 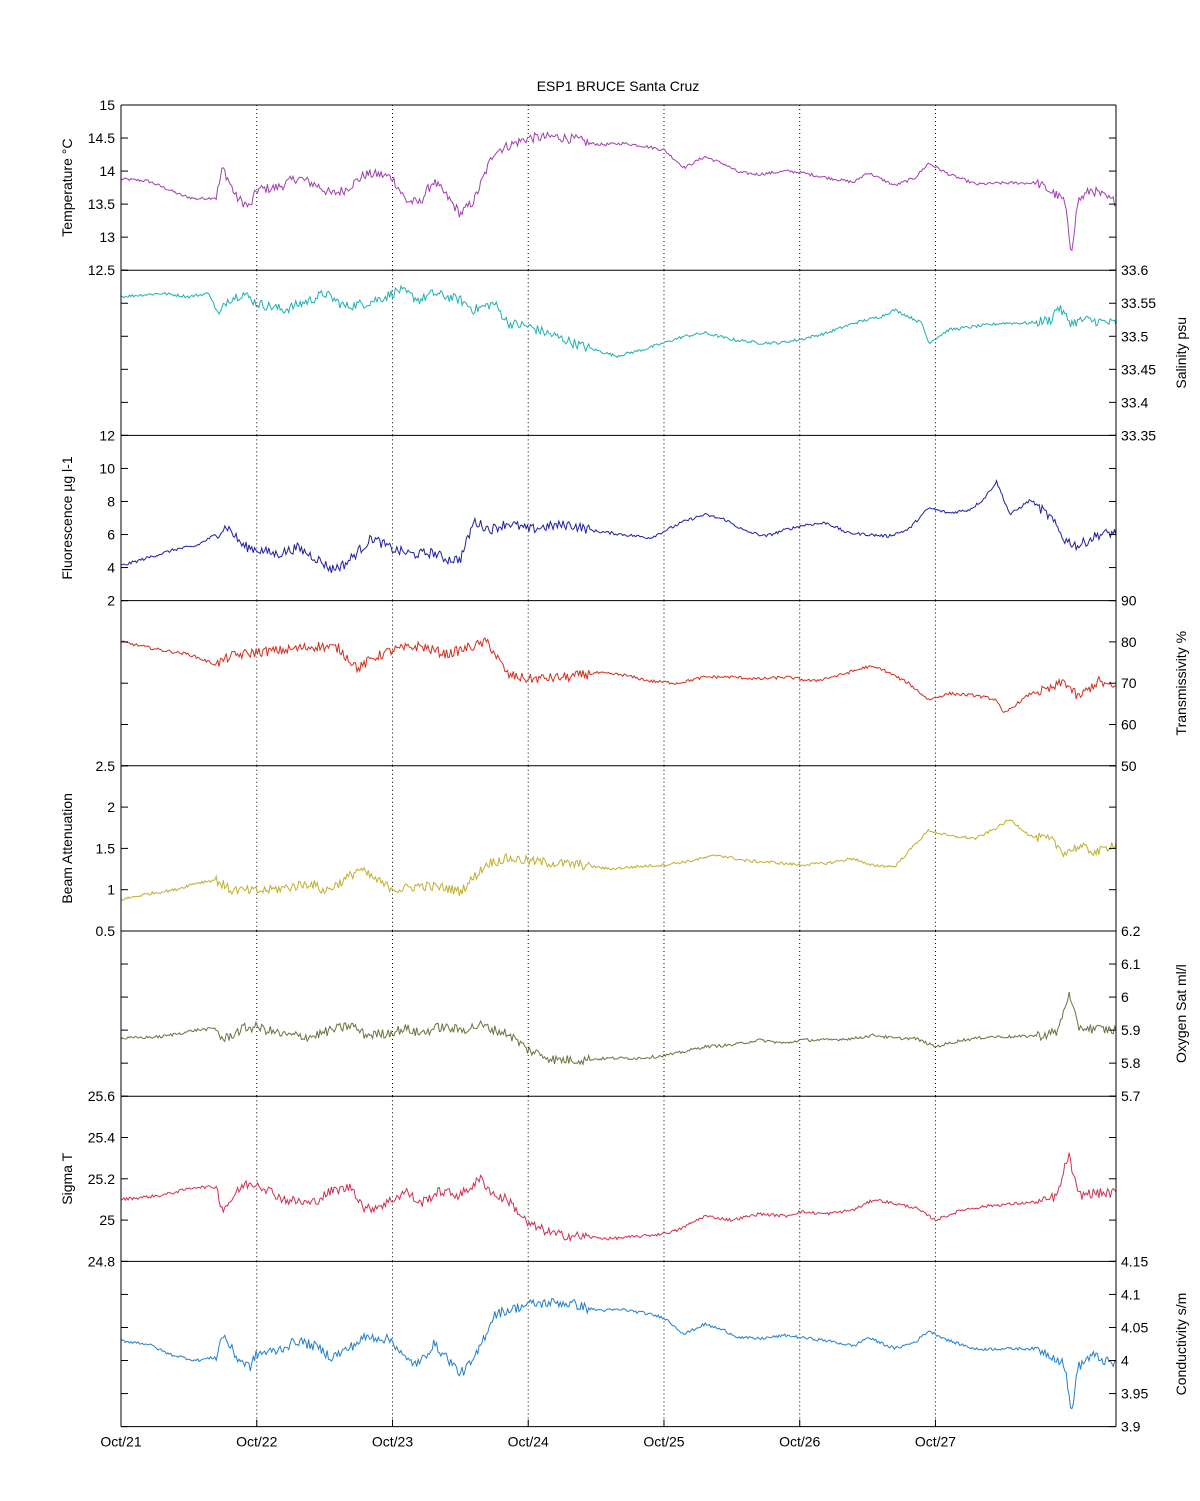 What do you see at coordinates (1134, 402) in the screenshot?
I see `y-tick-label: 33.4` at bounding box center [1134, 402].